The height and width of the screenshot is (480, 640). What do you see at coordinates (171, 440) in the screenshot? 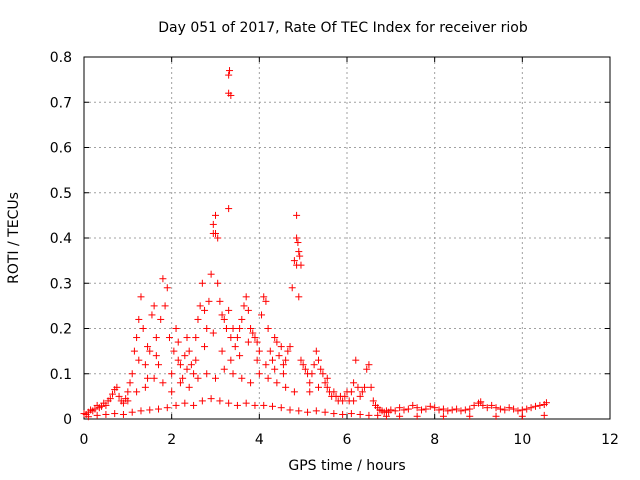
I see `x-tick-label: 2` at bounding box center [171, 440].